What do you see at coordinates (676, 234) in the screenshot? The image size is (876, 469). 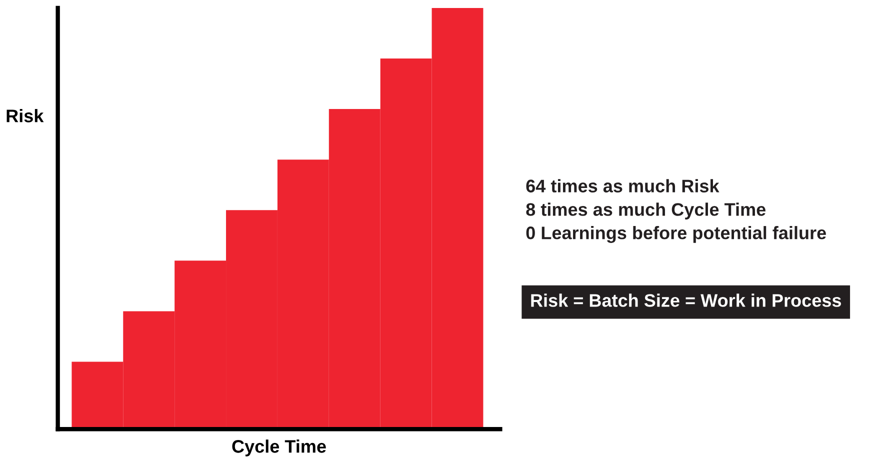 I see `text: 0 Learnings before potential failure` at bounding box center [676, 234].